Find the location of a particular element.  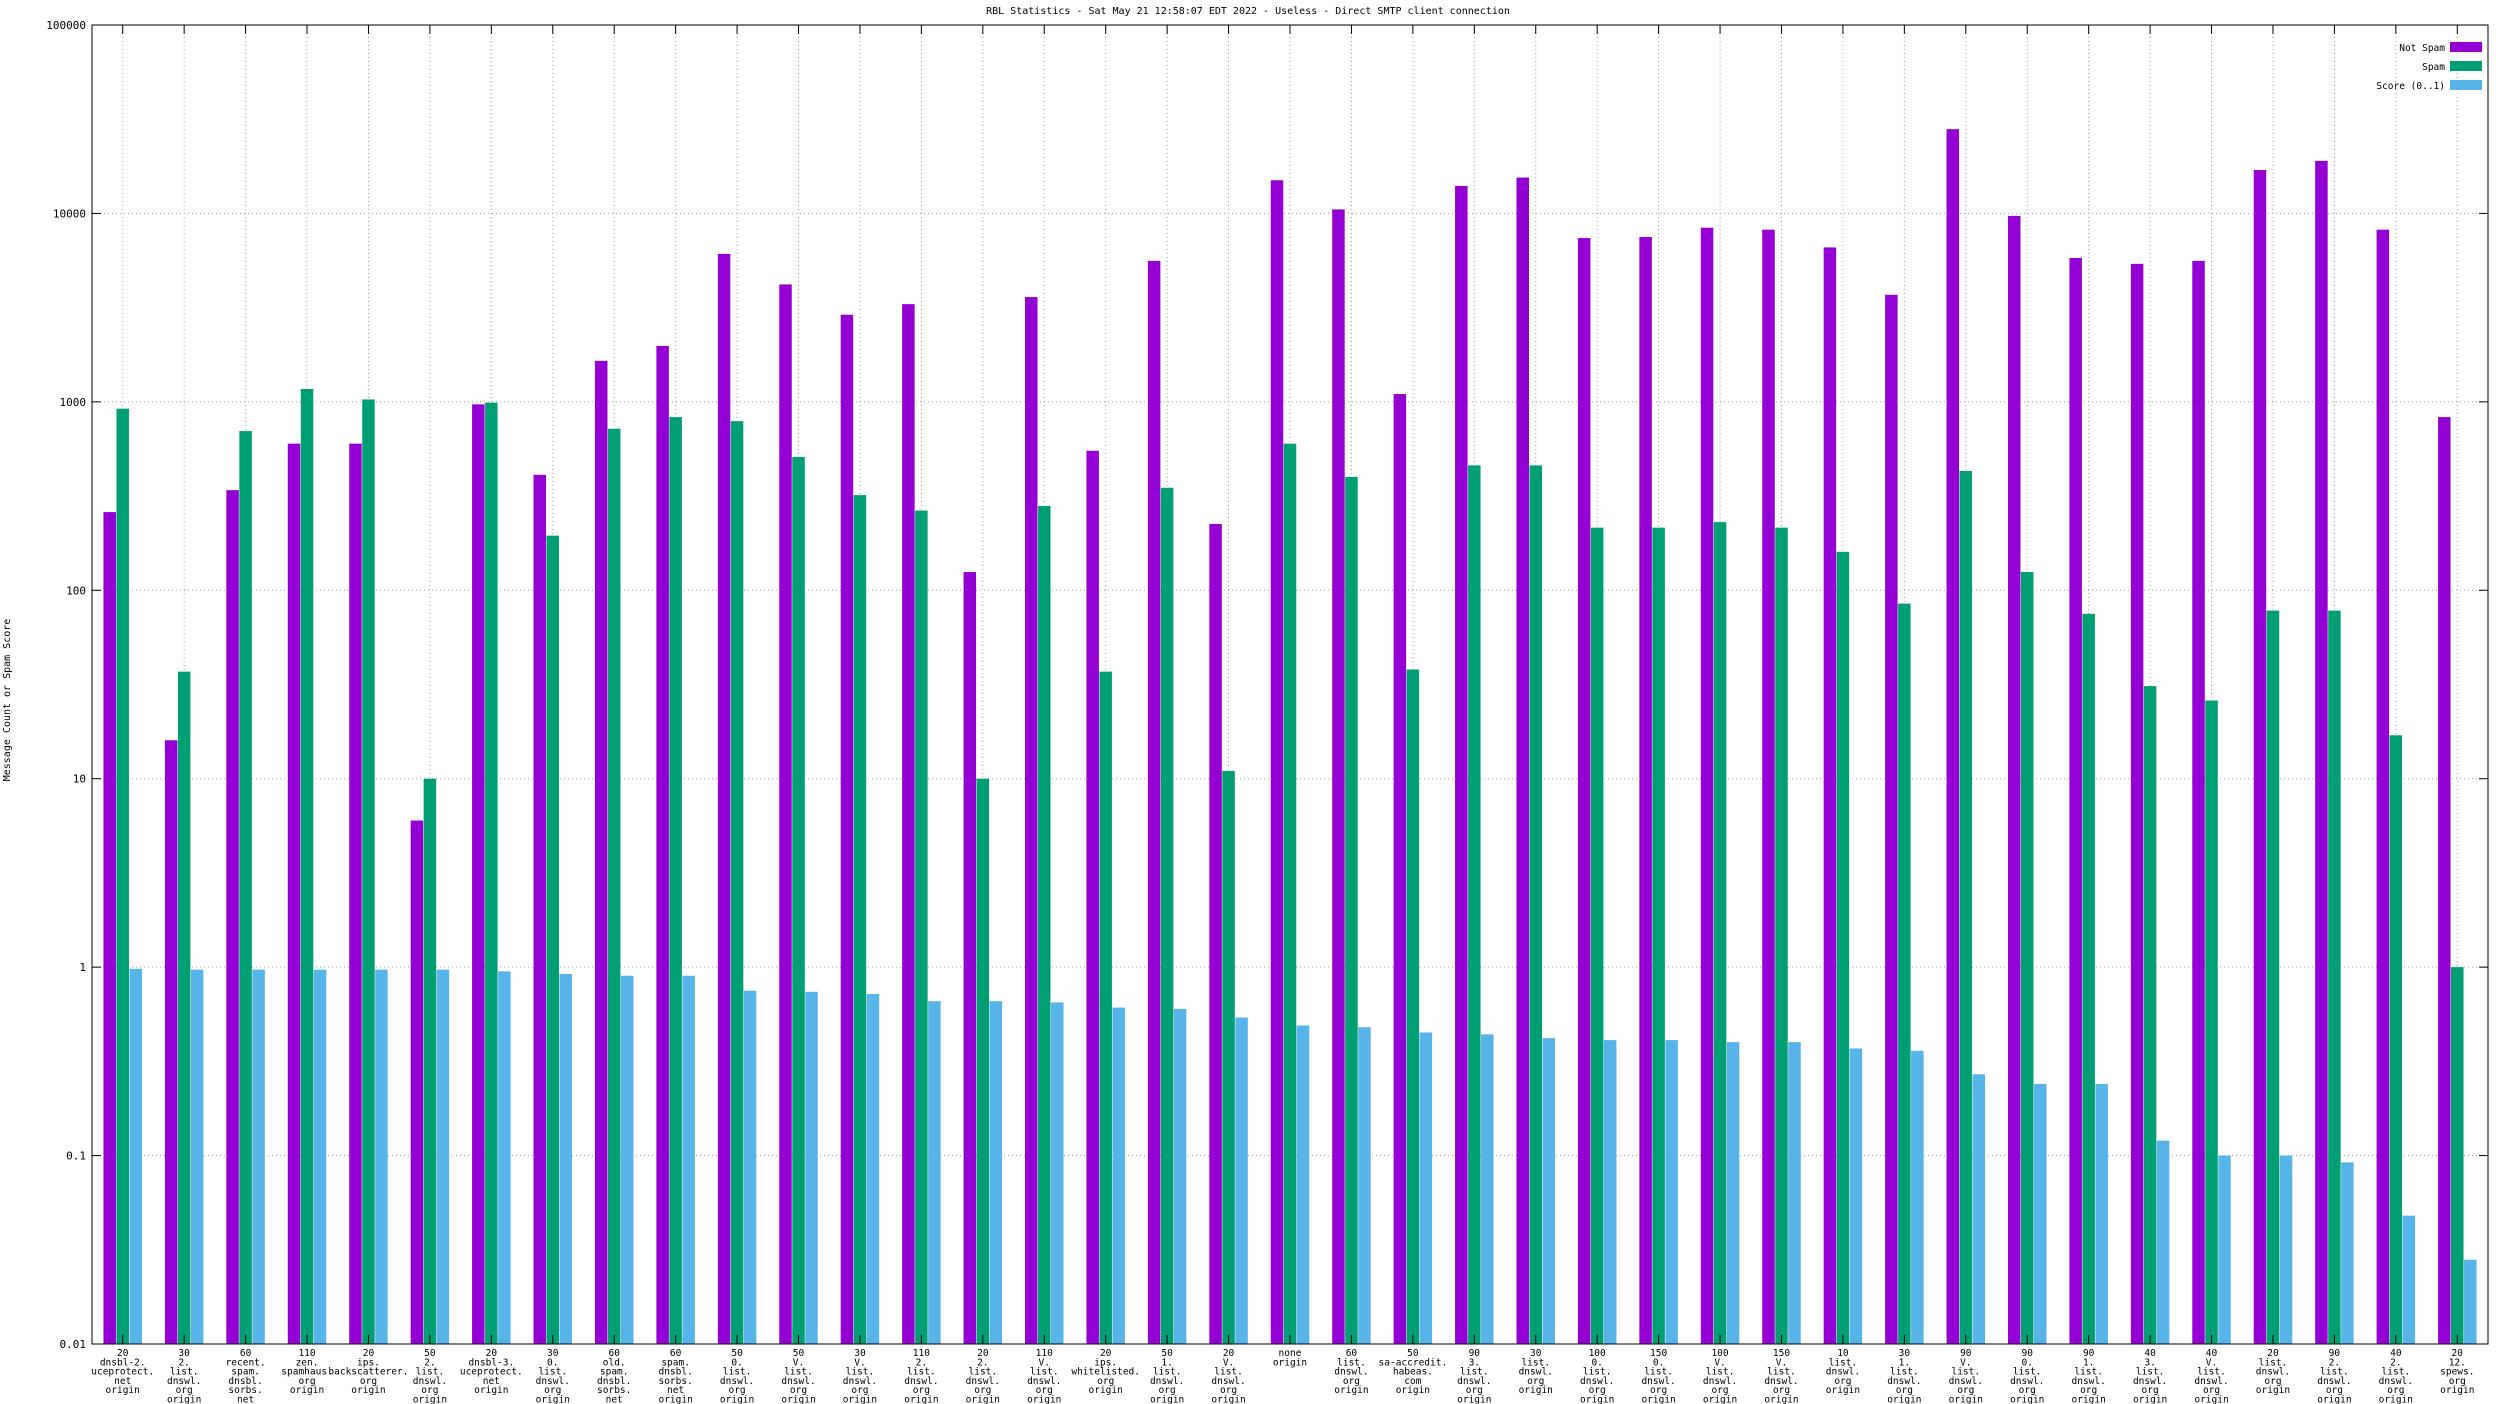

x-tick-label: 20 2. list. dnswl. org origin is located at coordinates (983, 1376).